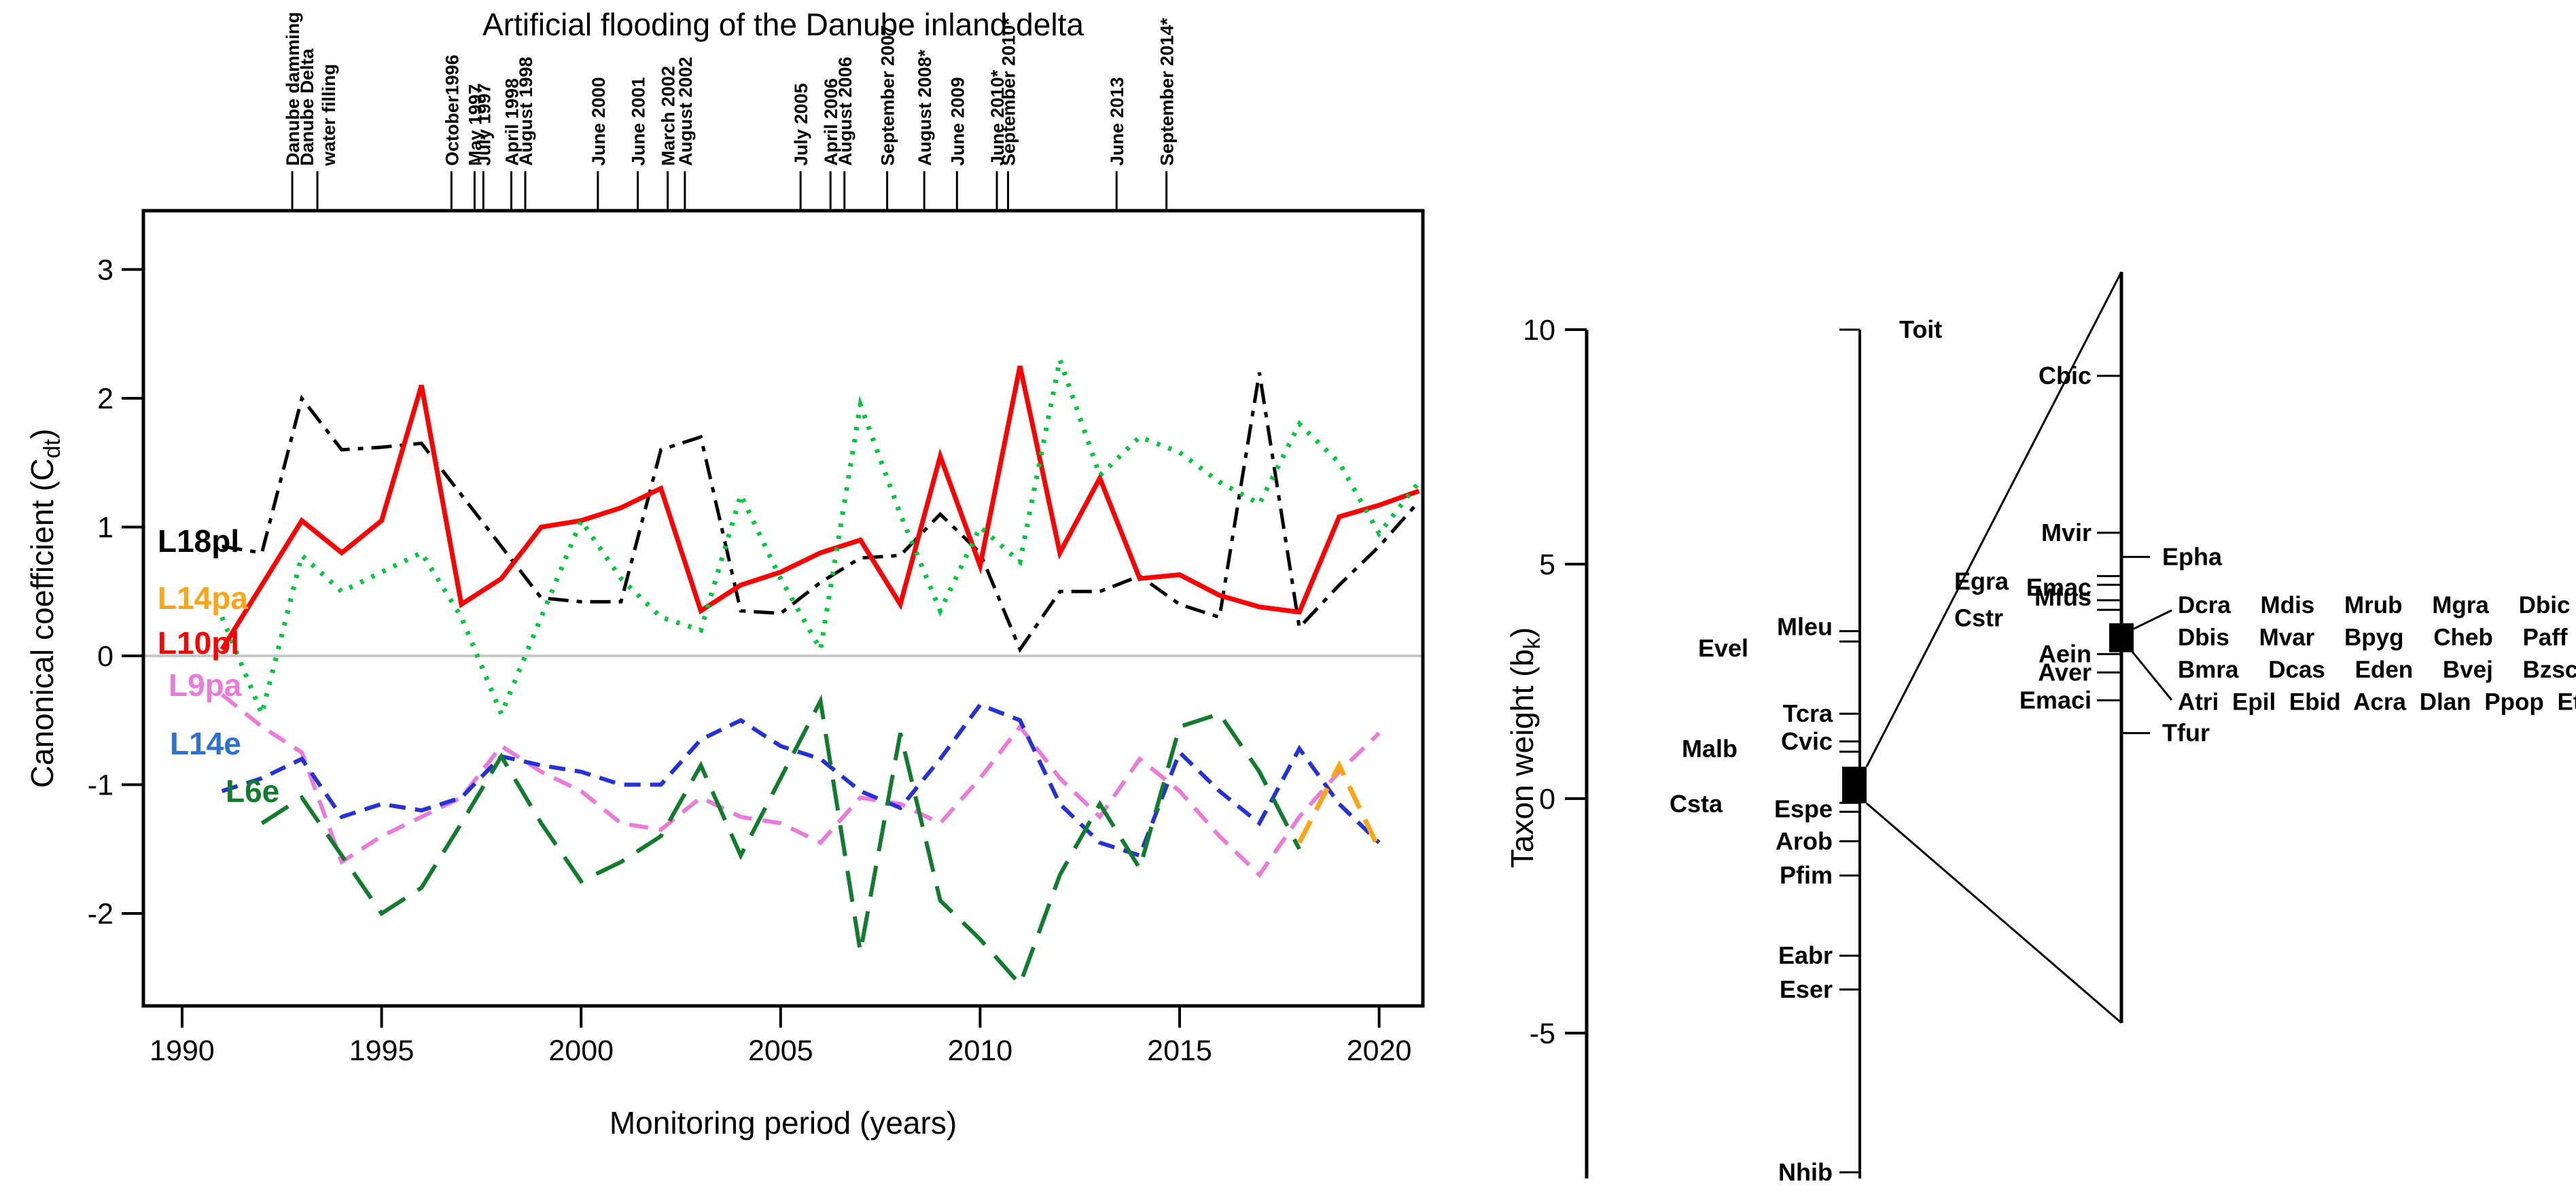  Describe the element at coordinates (198, 541) in the screenshot. I see `legend-label-L18pl: L18pl` at that location.